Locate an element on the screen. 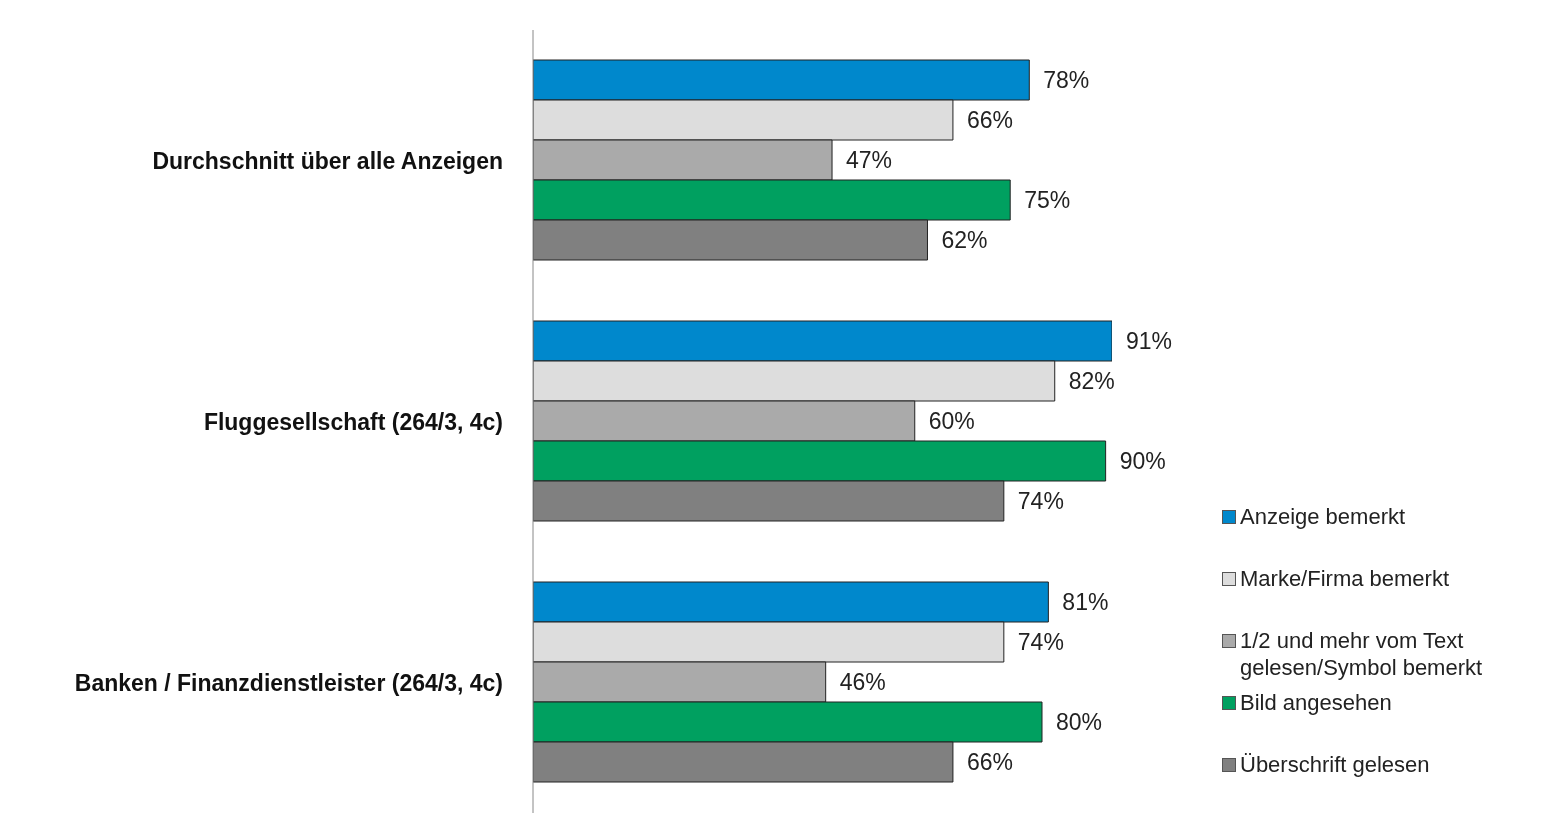 This screenshot has height=821, width=1542. data-label: 80% is located at coordinates (1079, 722).